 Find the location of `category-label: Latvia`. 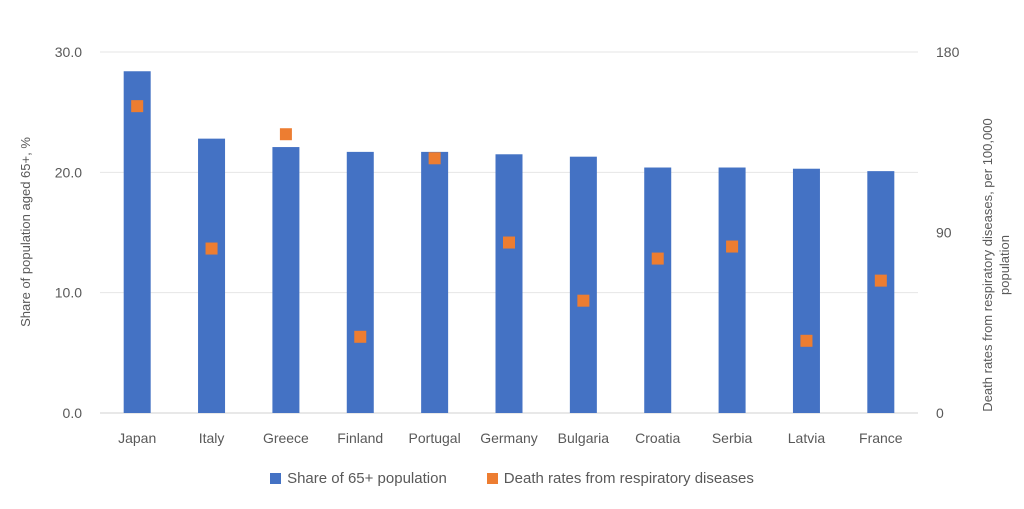

category-label: Latvia is located at coordinates (807, 438).